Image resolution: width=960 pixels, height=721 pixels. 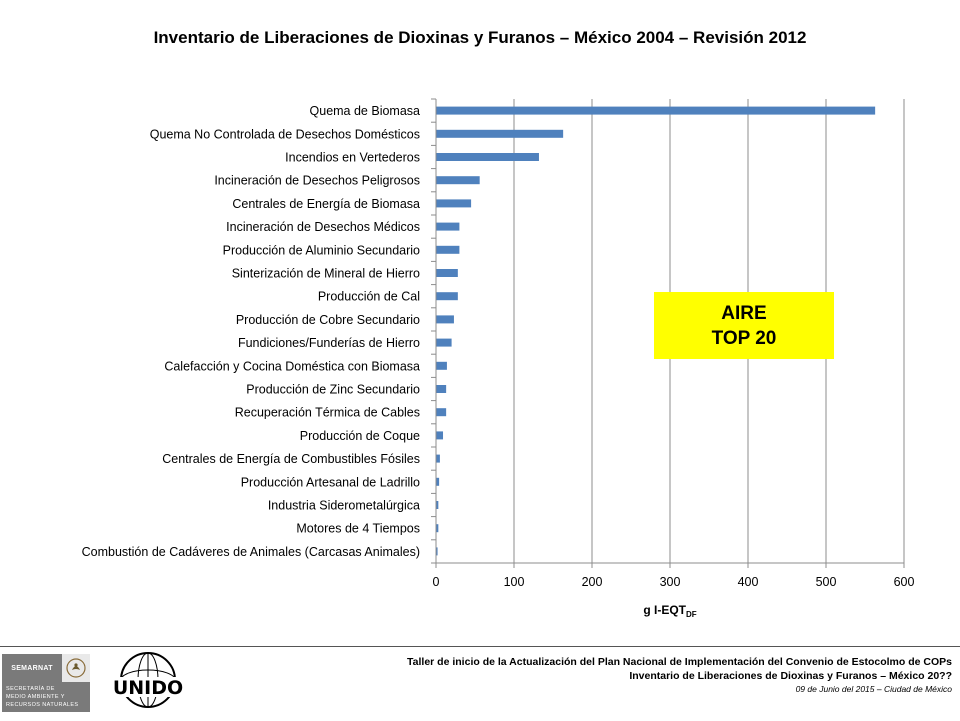 I want to click on semarnat-sub1: SECRETARÍA DE, so click(x=30, y=689).